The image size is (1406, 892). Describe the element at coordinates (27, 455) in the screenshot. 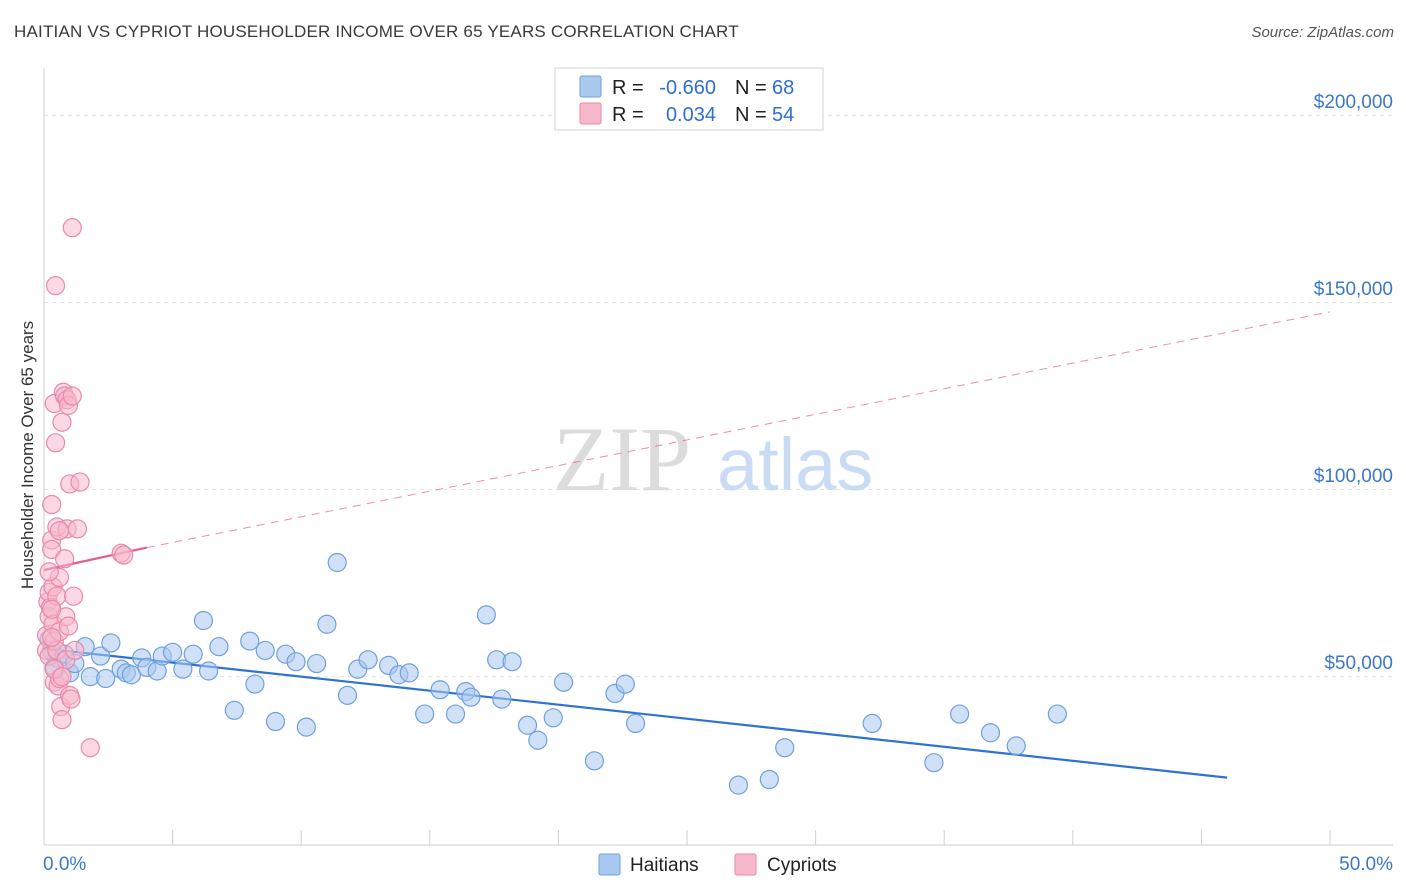

I see `y-axis-label: Householder Income Over 65 years` at that location.